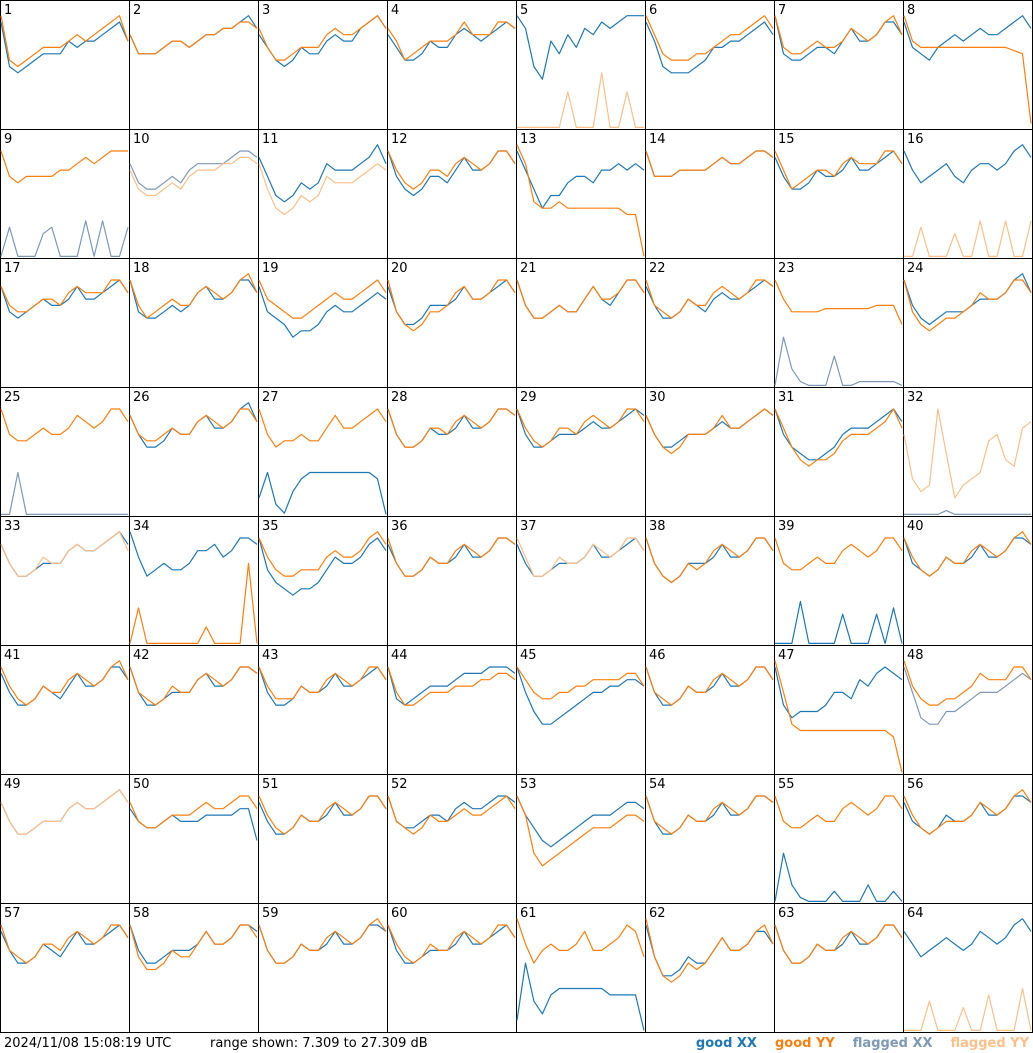 The image size is (1033, 1053). Describe the element at coordinates (141, 526) in the screenshot. I see `panel-number: 34` at that location.